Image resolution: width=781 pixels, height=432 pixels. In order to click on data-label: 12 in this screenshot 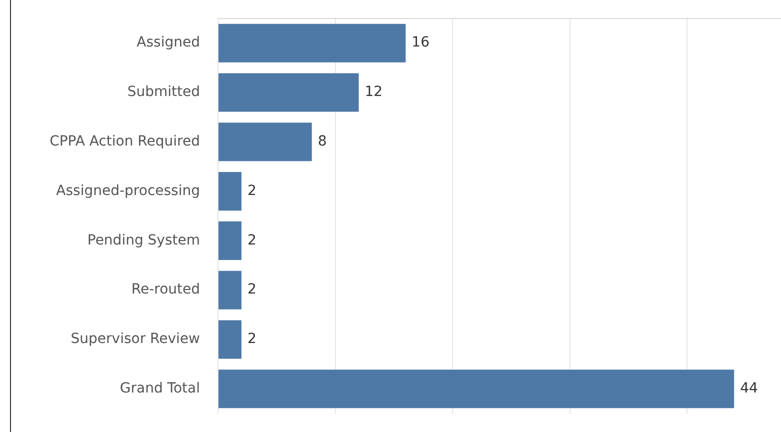, I will do `click(373, 92)`.